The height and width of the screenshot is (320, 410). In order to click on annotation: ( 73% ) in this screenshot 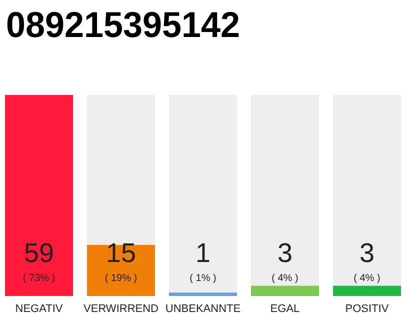, I will do `click(39, 278)`.